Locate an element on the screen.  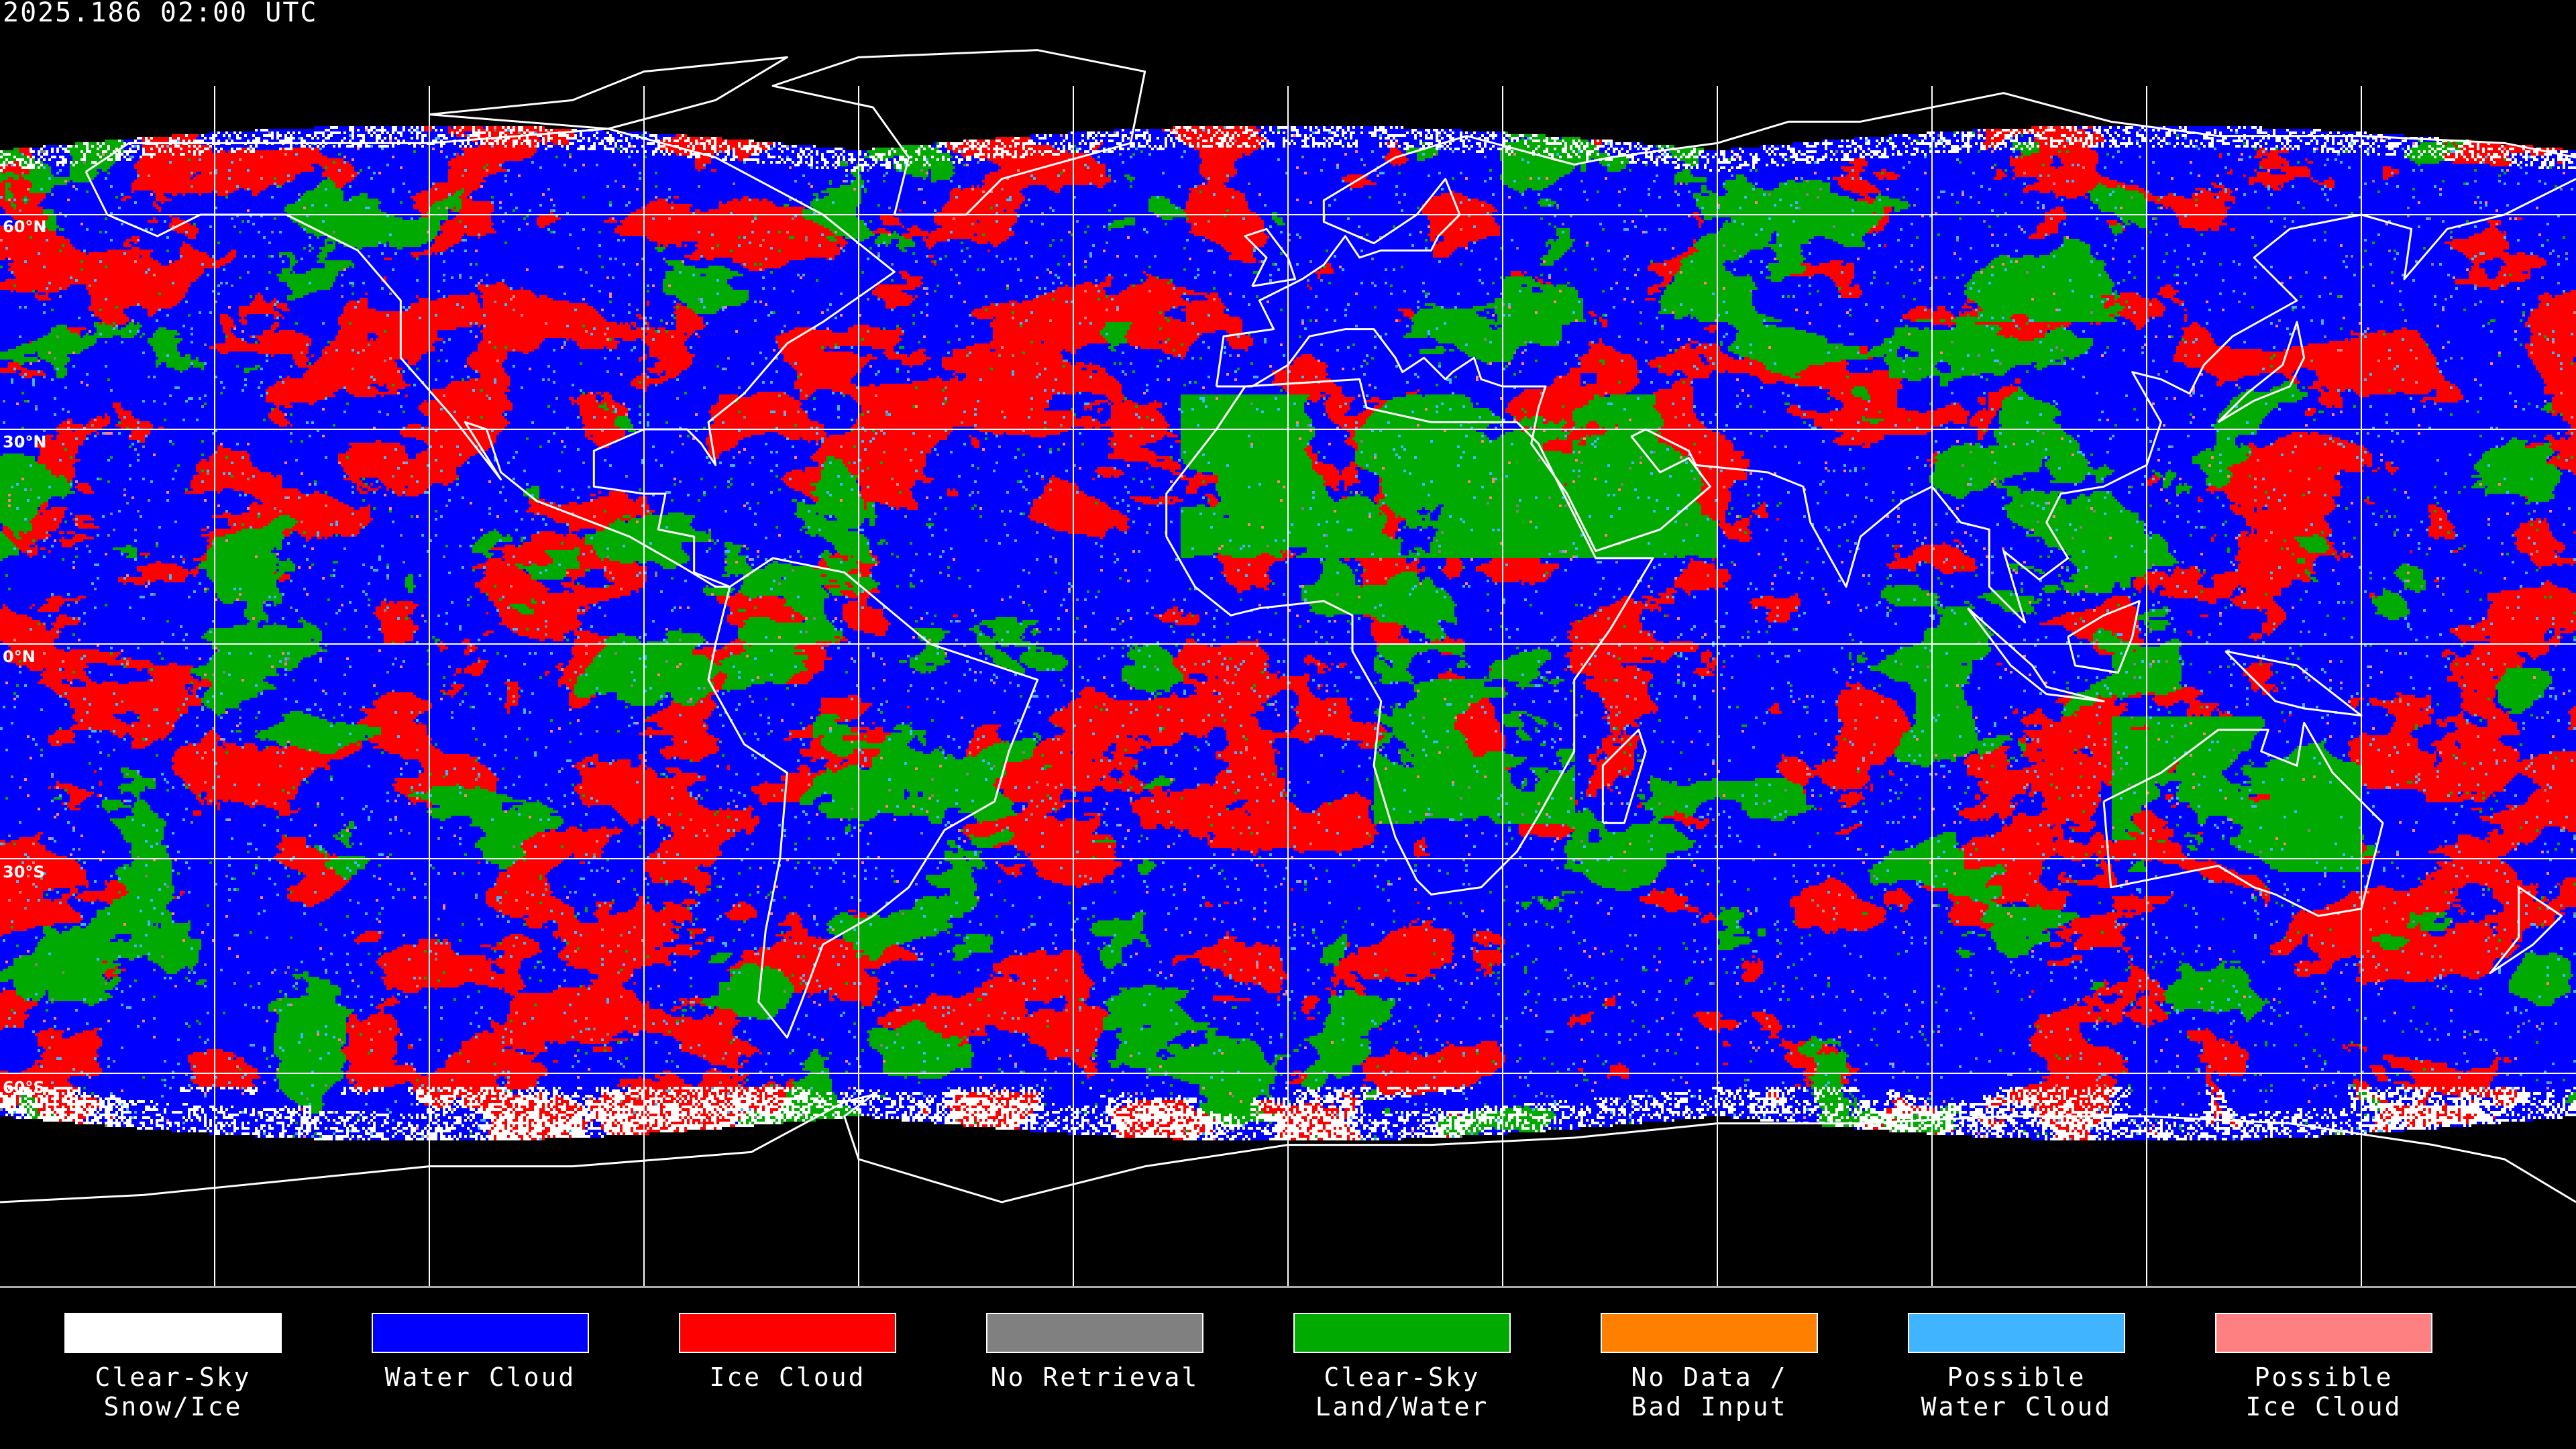
legend-item-possible-water-cloud: Possible Water Cloud is located at coordinates (2016, 1367).